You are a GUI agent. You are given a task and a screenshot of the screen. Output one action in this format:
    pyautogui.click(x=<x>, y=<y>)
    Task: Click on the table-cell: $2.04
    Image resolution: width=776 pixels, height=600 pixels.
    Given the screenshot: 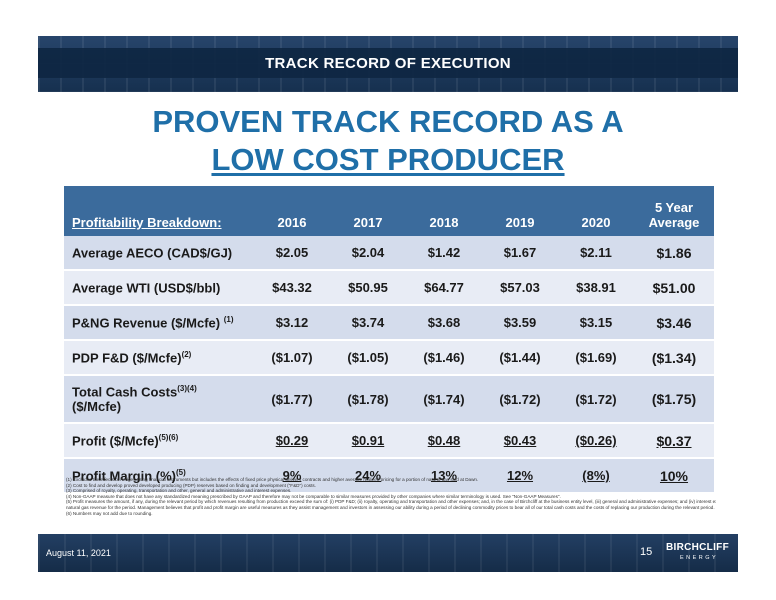 What is the action you would take?
    pyautogui.click(x=368, y=253)
    